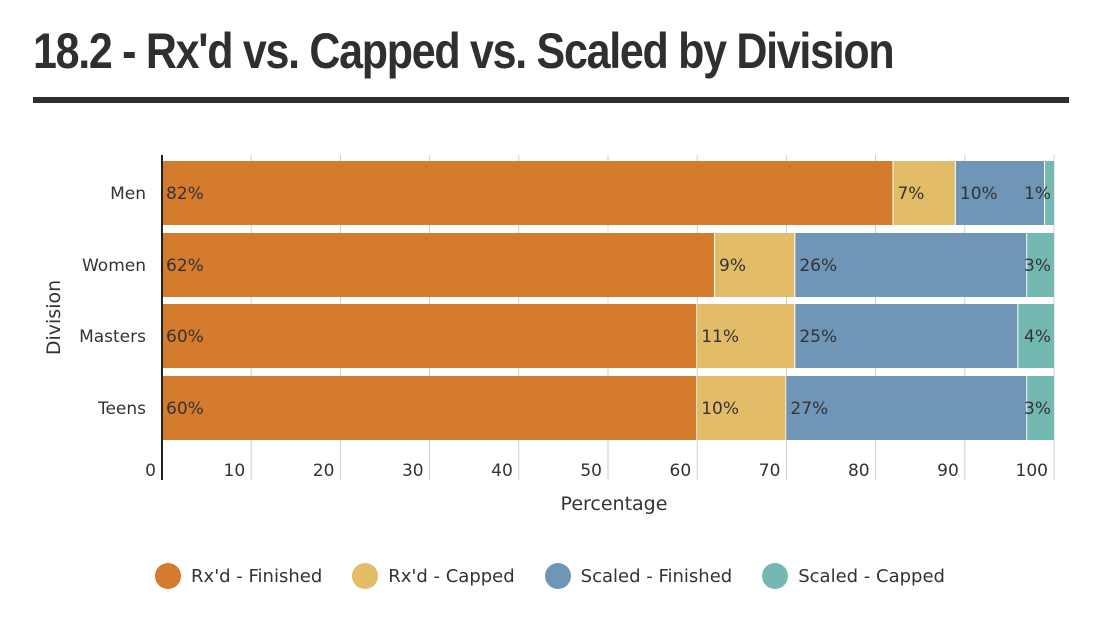 Image resolution: width=1100 pixels, height=633 pixels. I want to click on y-axis-title: Division, so click(54, 317).